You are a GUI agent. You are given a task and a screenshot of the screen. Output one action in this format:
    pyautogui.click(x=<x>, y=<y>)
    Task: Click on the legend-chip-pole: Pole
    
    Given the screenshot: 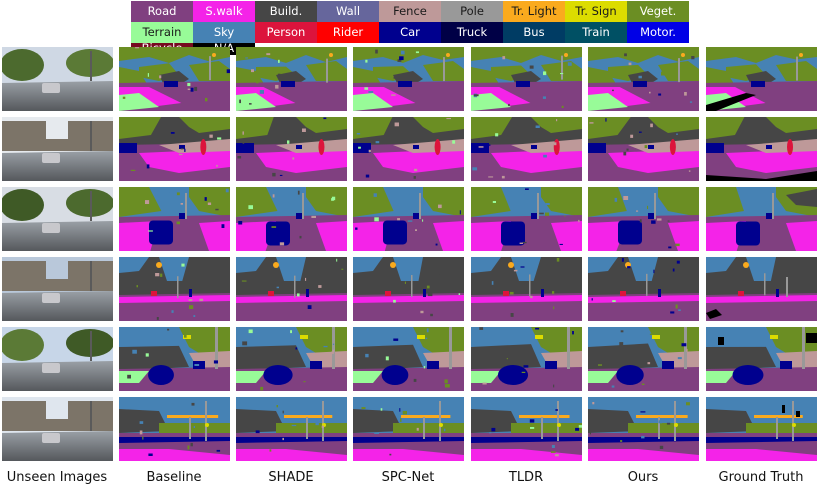 What is the action you would take?
    pyautogui.click(x=472, y=11)
    